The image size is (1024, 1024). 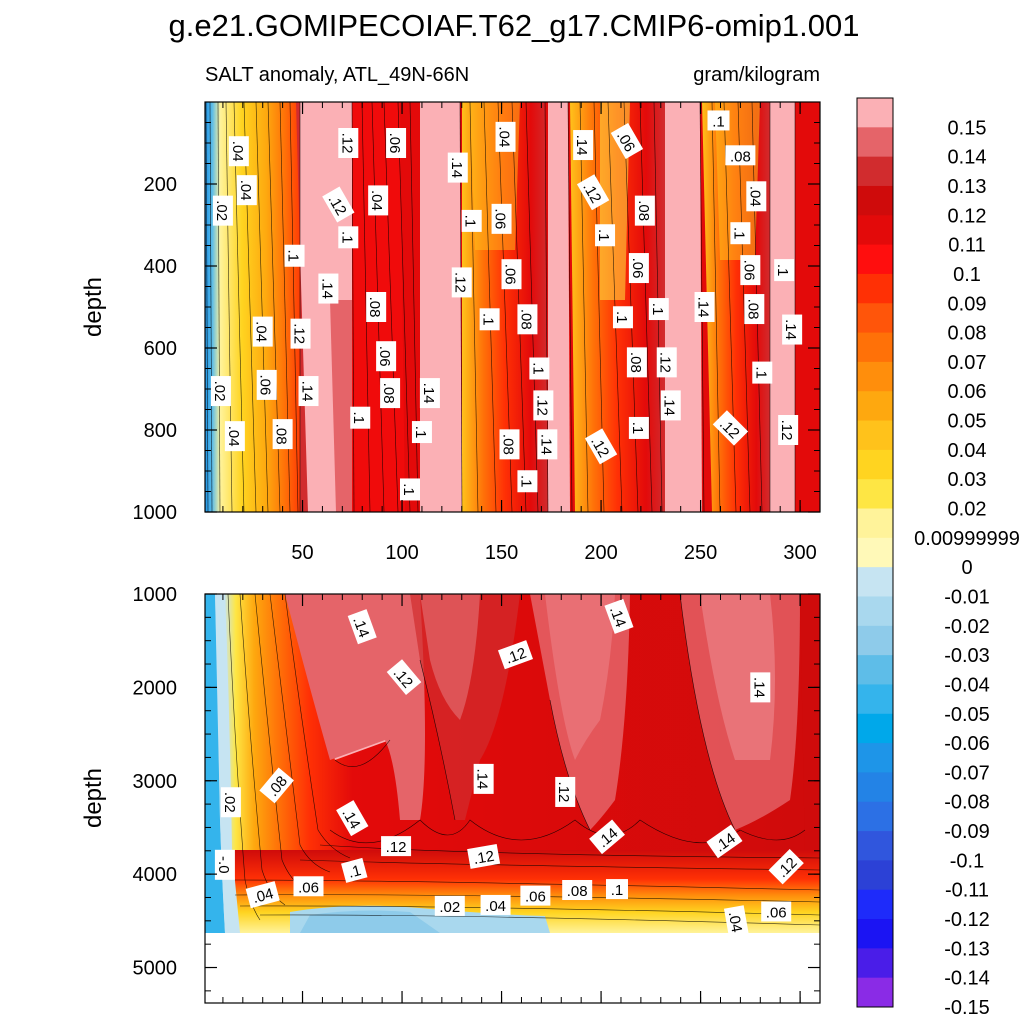 I want to click on upper-xtick-label: 250, so click(x=700, y=553).